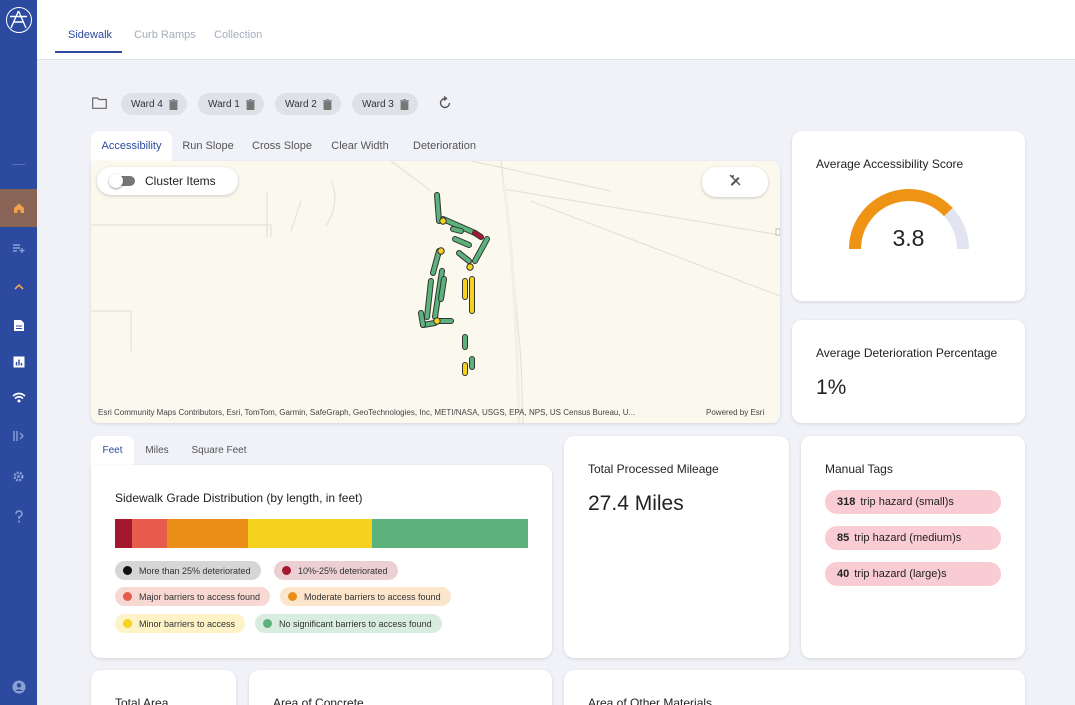 Image resolution: width=1075 pixels, height=705 pixels. Describe the element at coordinates (18, 325) in the screenshot. I see `document-icon` at that location.